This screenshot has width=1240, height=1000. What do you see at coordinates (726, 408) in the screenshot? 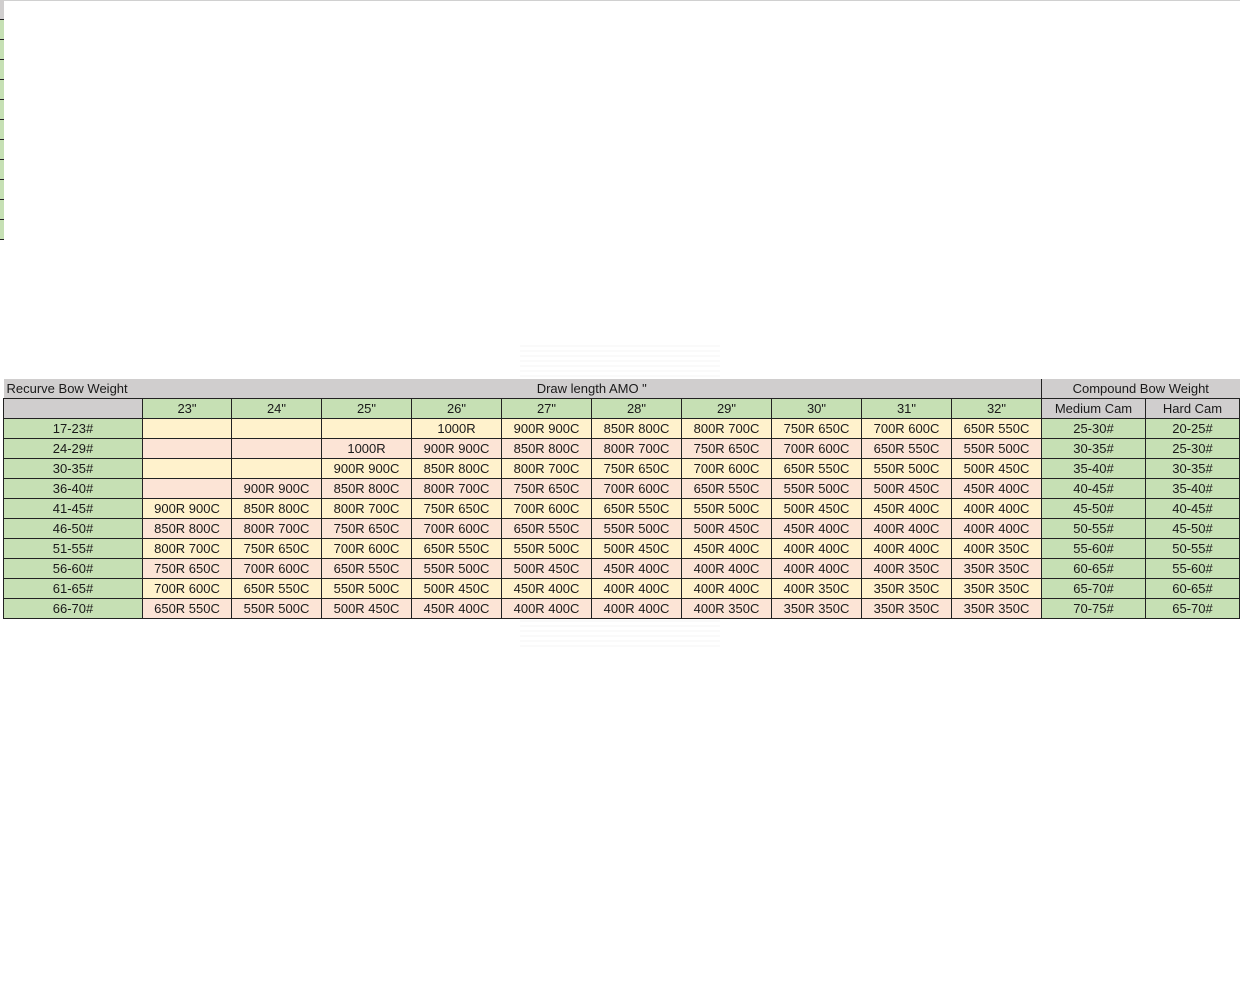
I see `draw-length-6: 29"` at bounding box center [726, 408].